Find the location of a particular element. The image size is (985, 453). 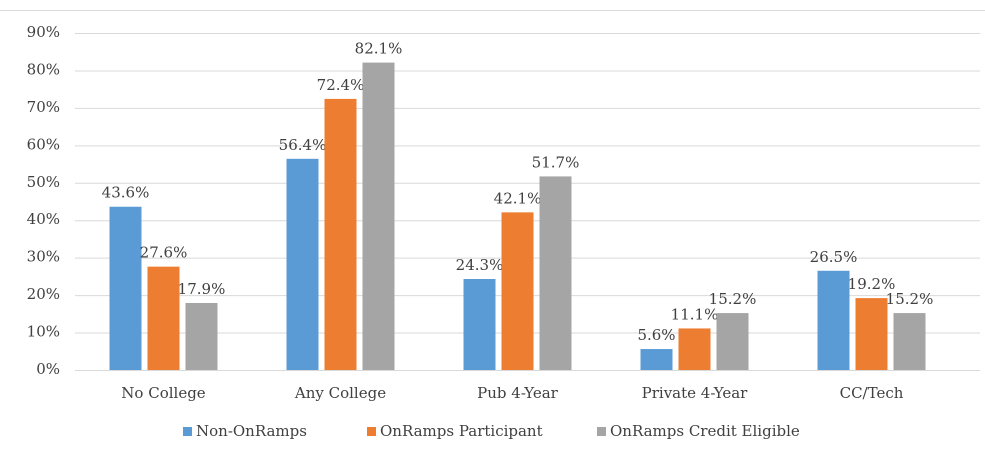

y-tick-label: 0% is located at coordinates (48, 369).